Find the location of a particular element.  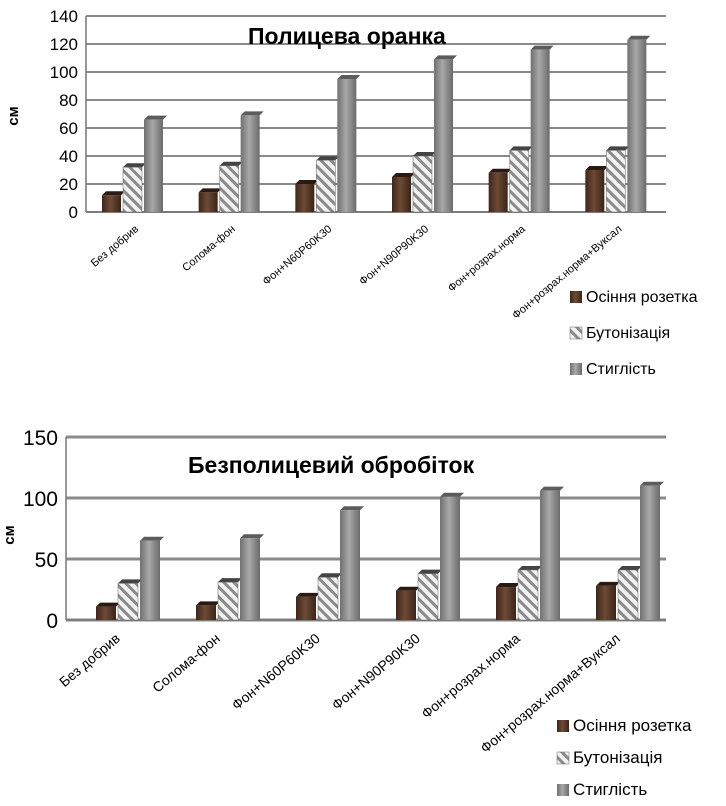

y-tick-label: 50 is located at coordinates (46, 560).